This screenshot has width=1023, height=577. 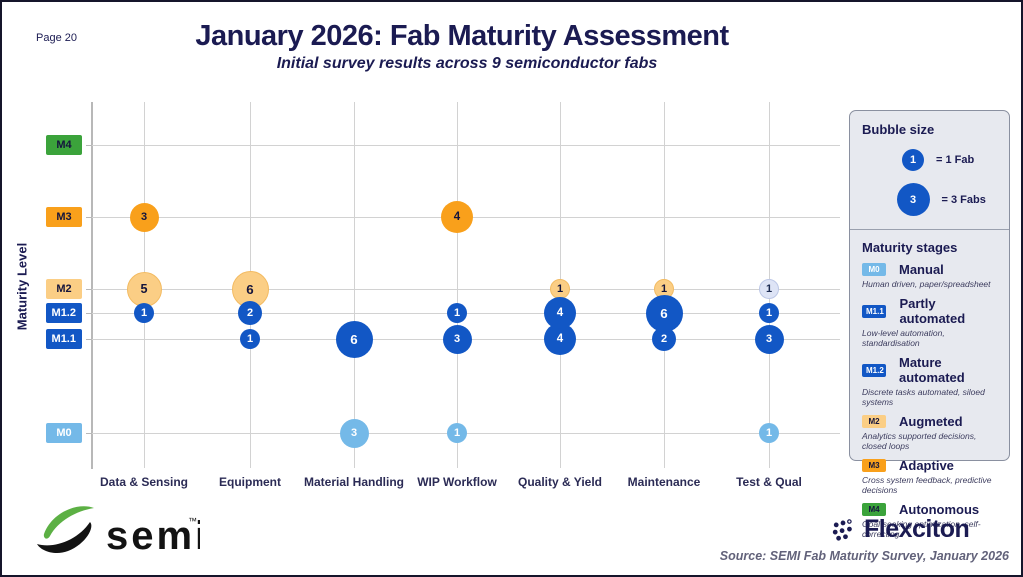 I want to click on x-axis-category-label: Equipment, so click(x=250, y=482).